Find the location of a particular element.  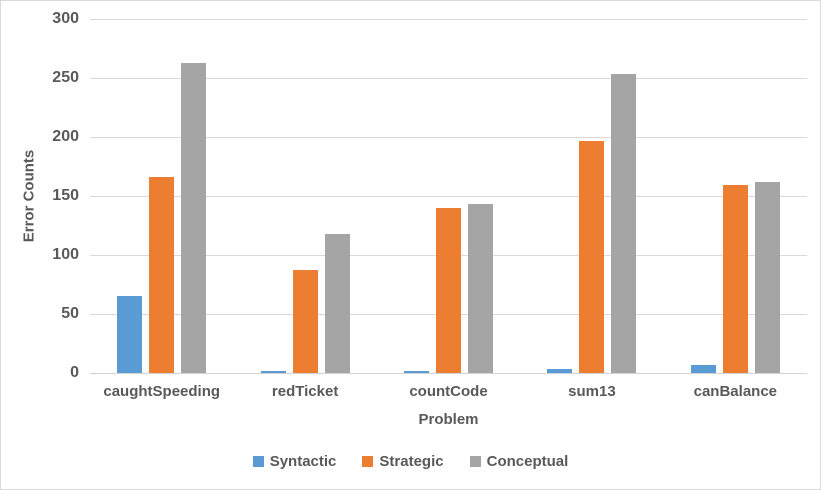

bar-syntactic-canBalance is located at coordinates (703, 368).